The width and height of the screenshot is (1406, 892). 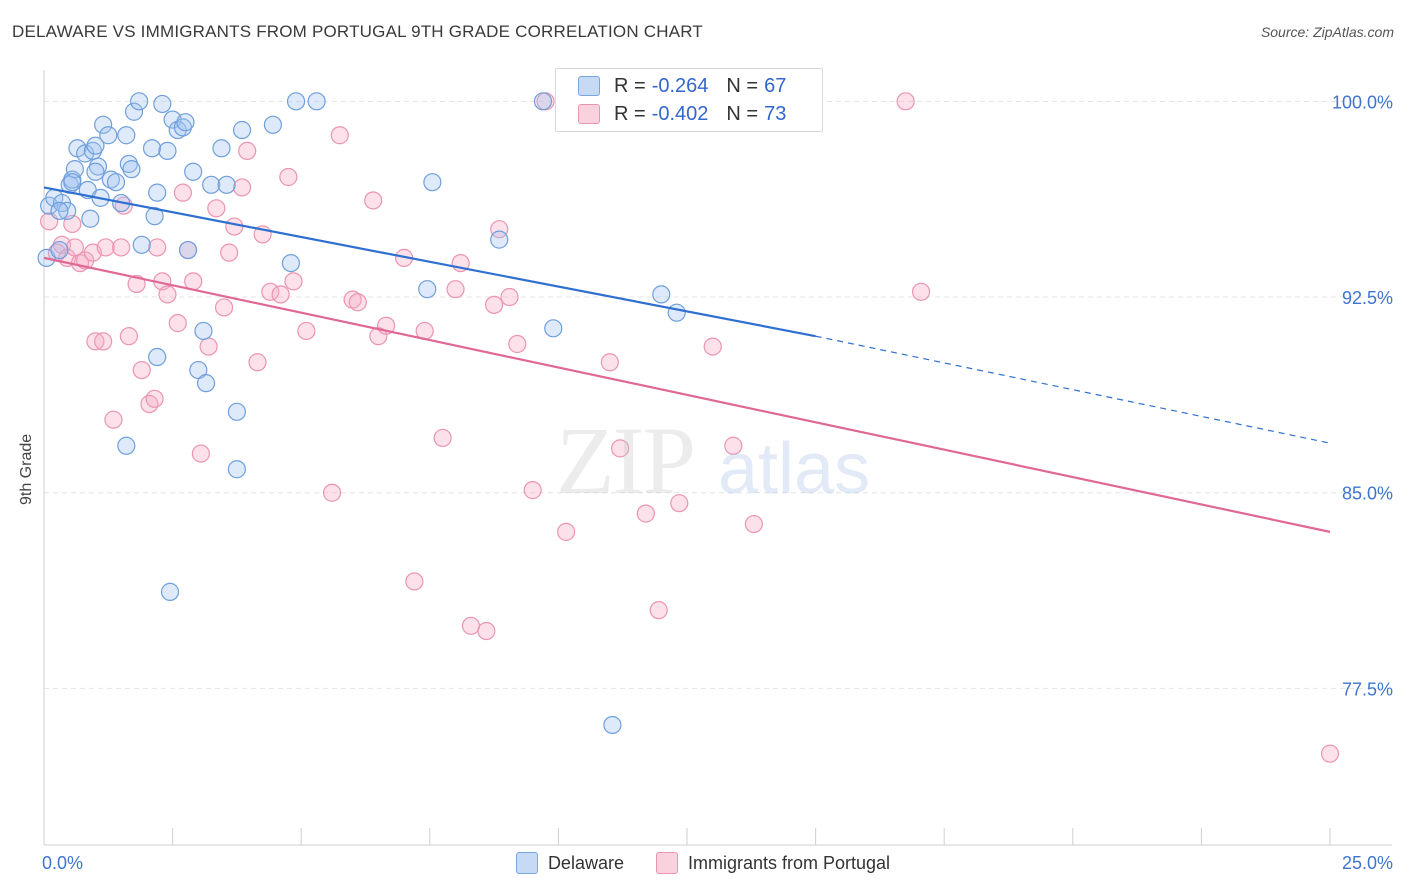 I want to click on delaware-trend-extension, so click(x=1073, y=389).